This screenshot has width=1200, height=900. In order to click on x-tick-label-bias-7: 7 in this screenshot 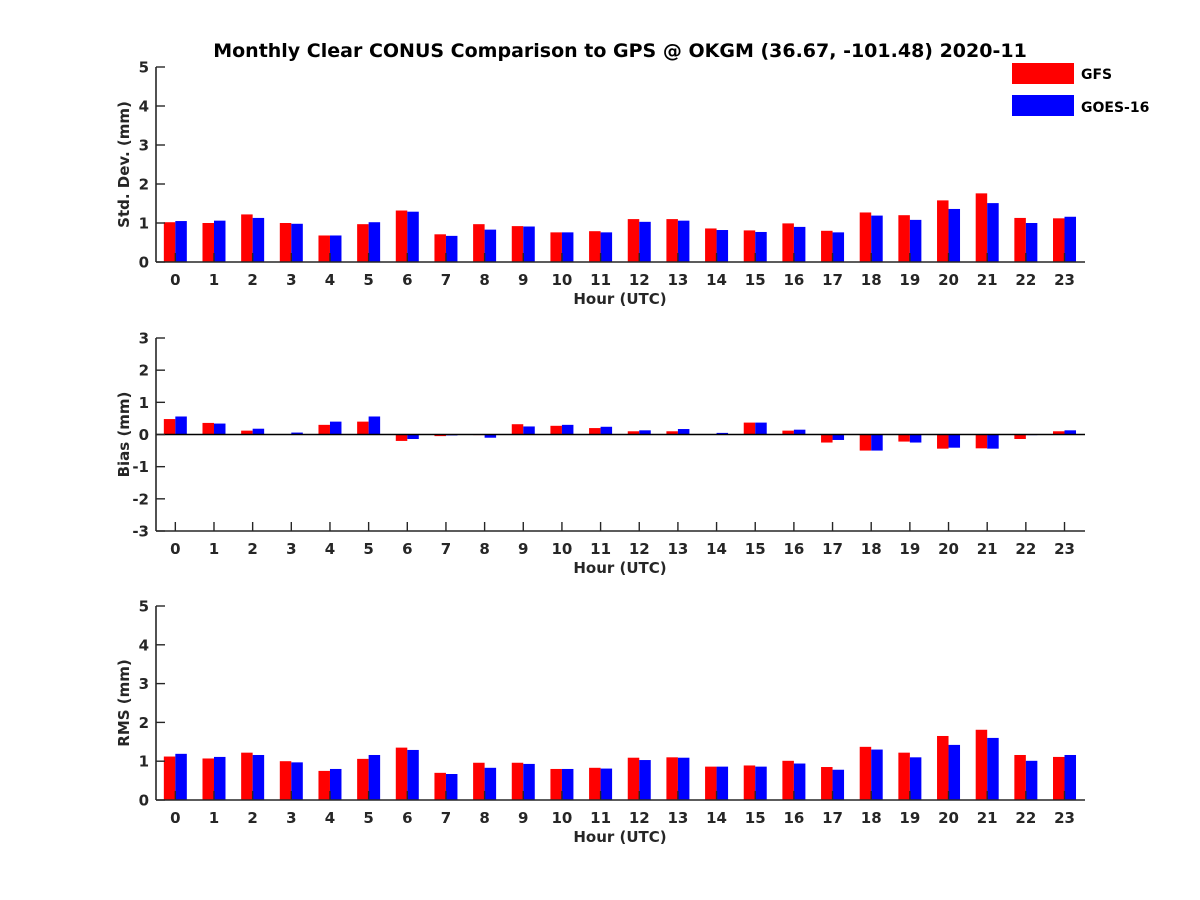, I will do `click(446, 549)`.